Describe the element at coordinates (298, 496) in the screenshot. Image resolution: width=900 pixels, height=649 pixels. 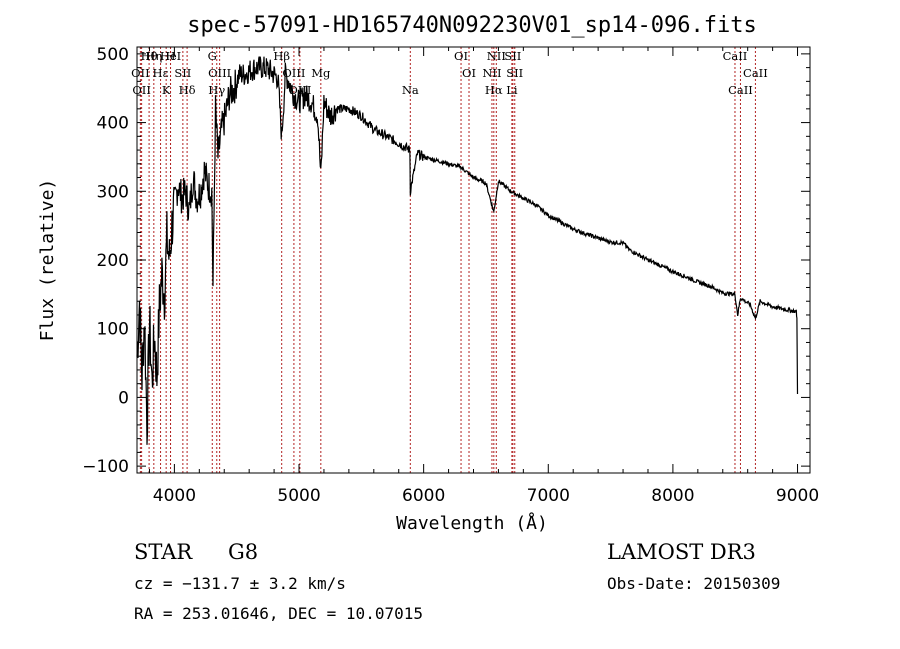
I see `x-tick-label-1: 5000` at that location.